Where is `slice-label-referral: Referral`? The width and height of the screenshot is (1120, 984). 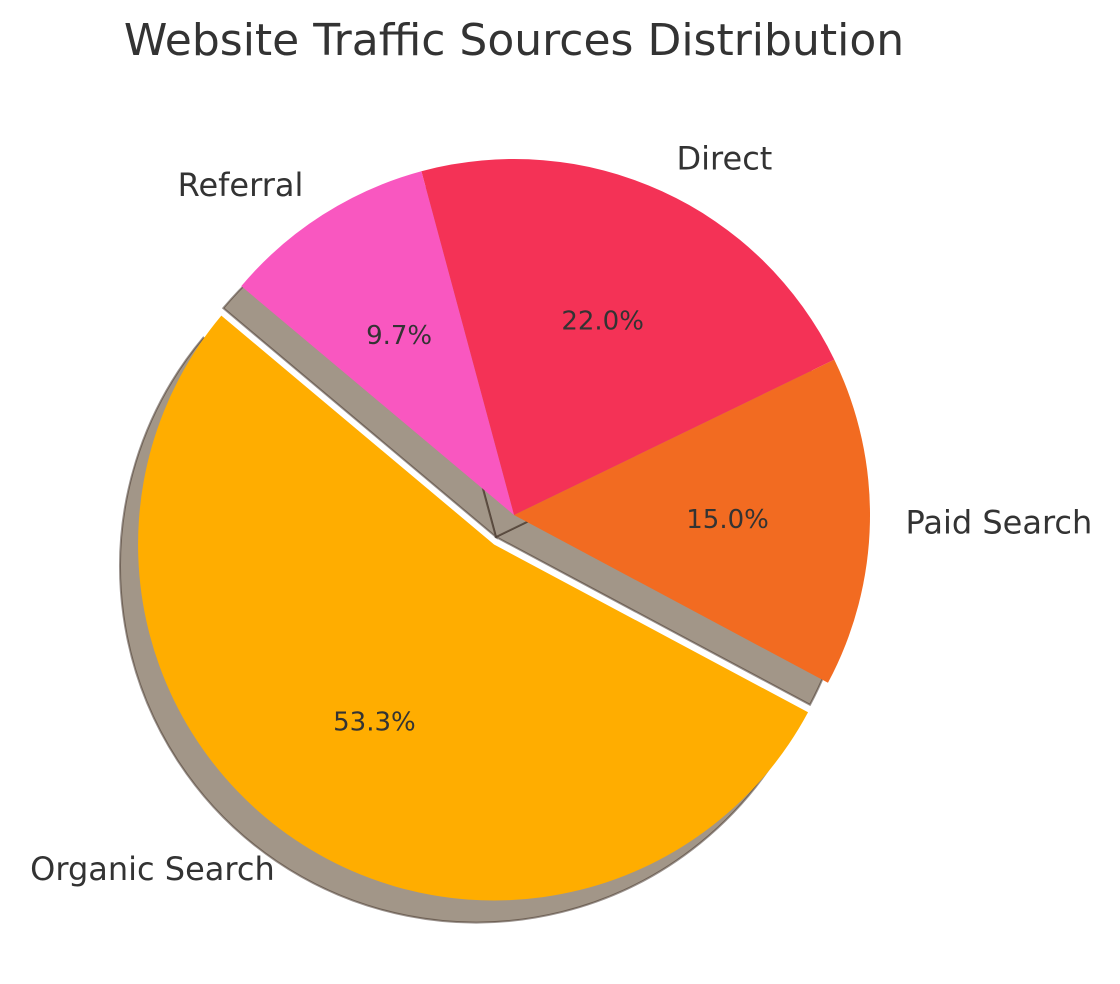 slice-label-referral: Referral is located at coordinates (241, 185).